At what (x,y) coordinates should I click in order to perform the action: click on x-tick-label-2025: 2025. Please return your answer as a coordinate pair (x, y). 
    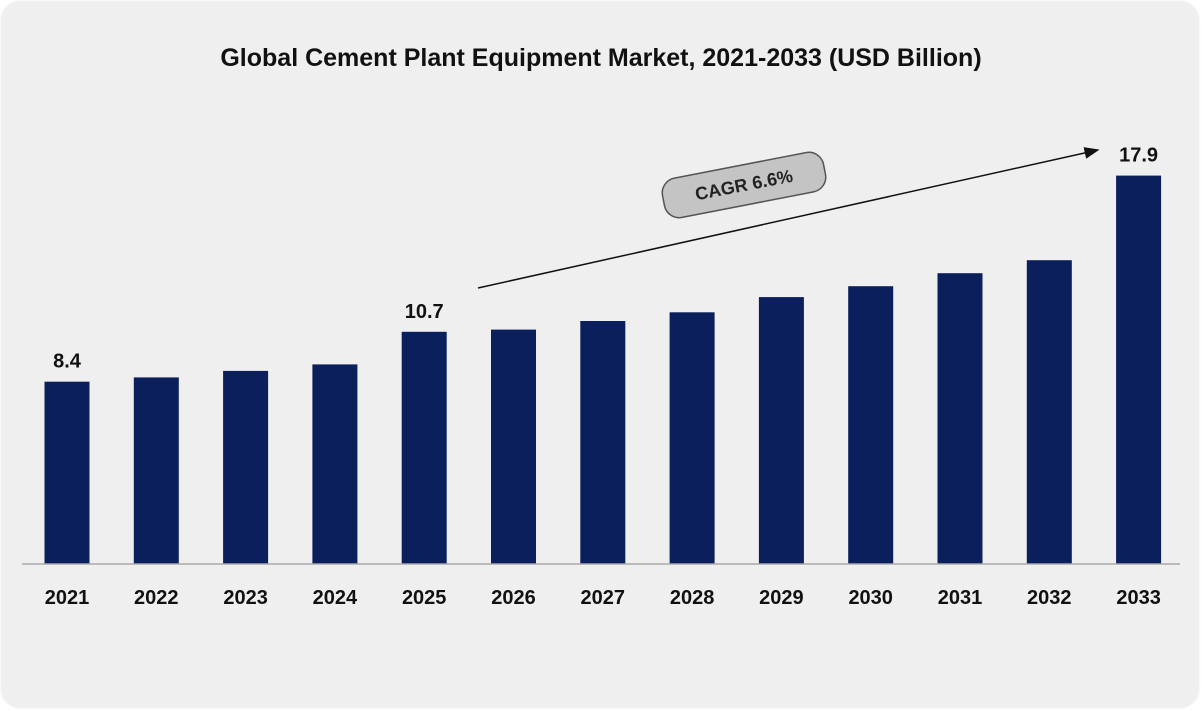
    Looking at the image, I should click on (424, 598).